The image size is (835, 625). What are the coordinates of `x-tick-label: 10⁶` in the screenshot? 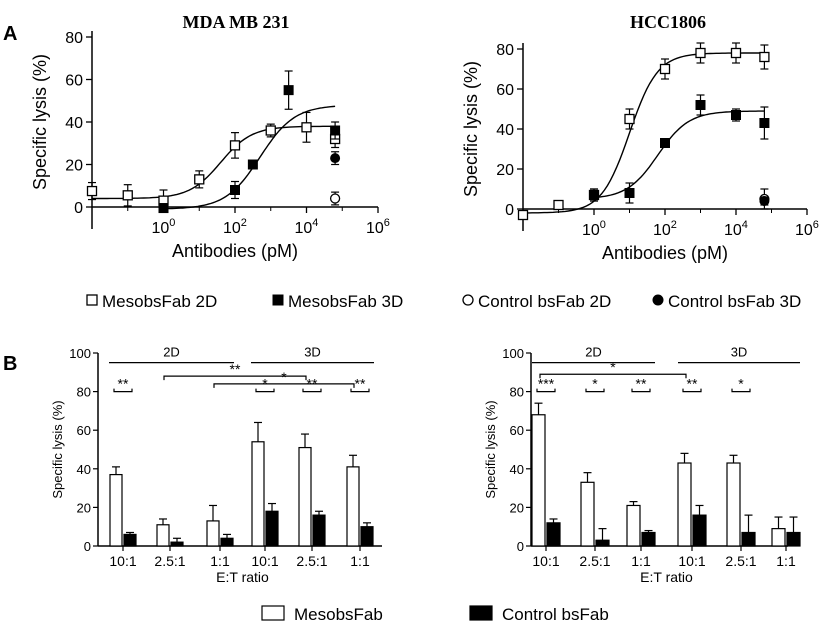 It's located at (807, 229).